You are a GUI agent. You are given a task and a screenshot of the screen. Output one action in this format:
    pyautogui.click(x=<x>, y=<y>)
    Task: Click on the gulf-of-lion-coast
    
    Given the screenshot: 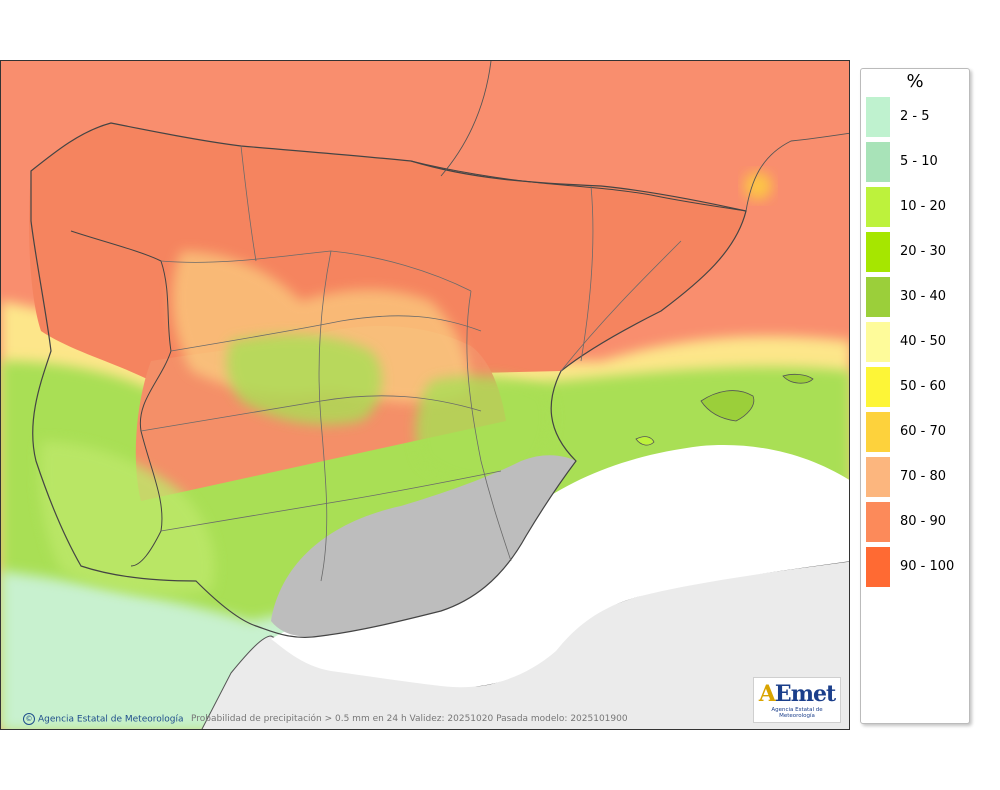 What is the action you would take?
    pyautogui.click(x=797, y=172)
    